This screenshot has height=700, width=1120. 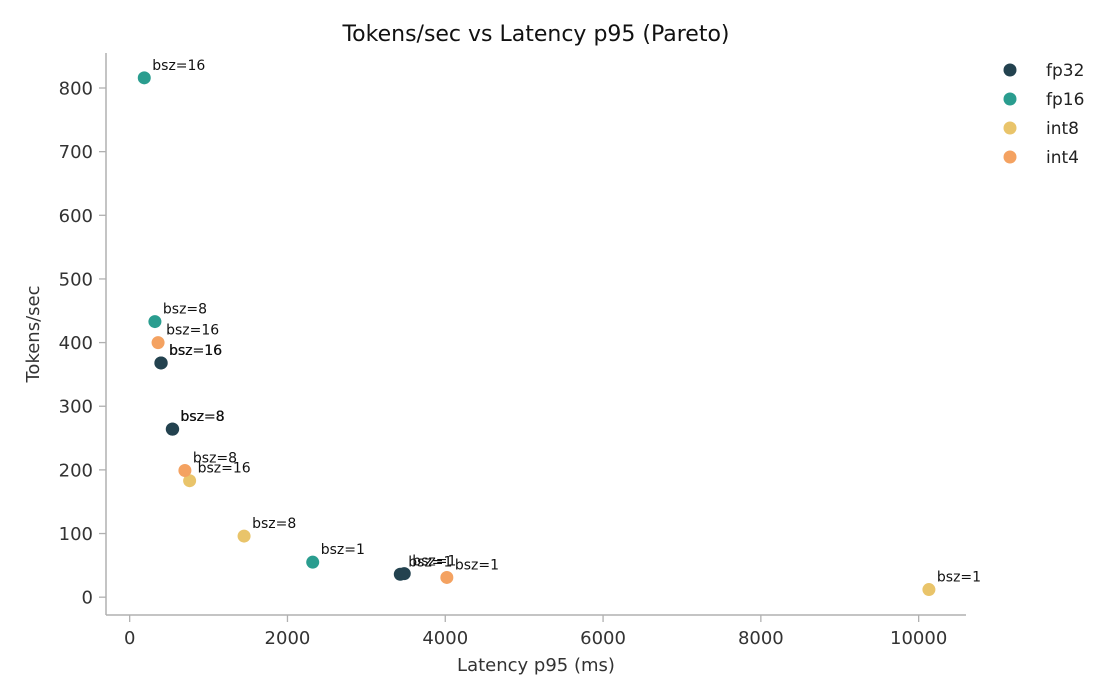 What do you see at coordinates (76, 343) in the screenshot?
I see `y-tick-label: 400` at bounding box center [76, 343].